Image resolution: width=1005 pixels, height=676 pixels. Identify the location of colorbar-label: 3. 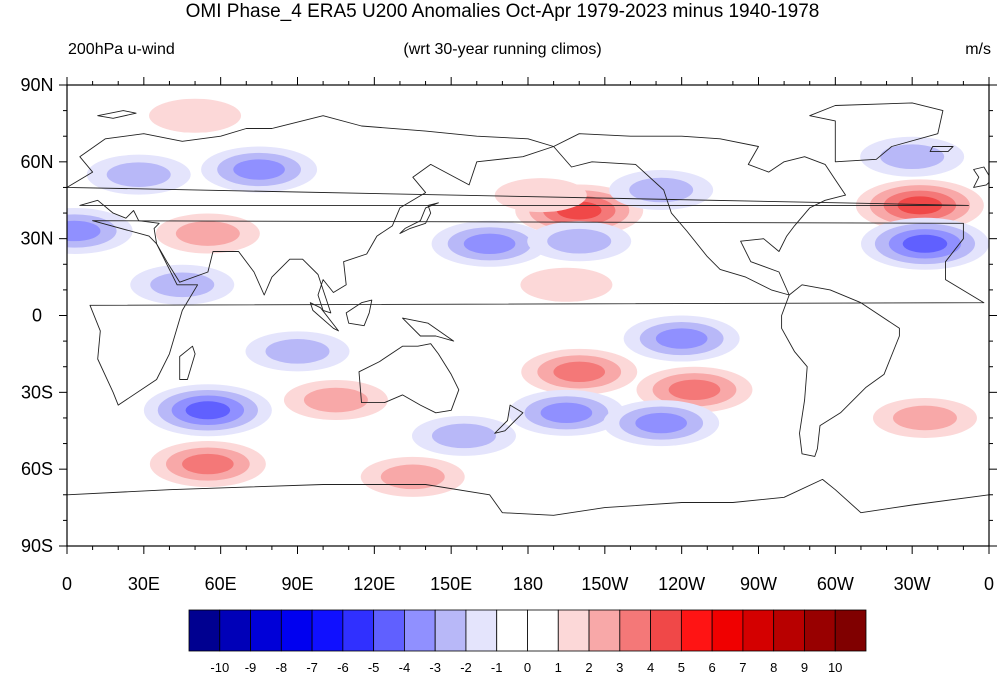
(619, 667).